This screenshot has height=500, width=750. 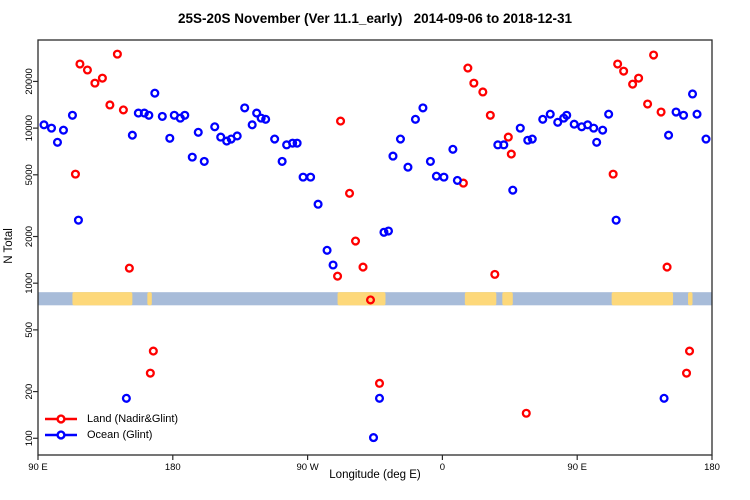 What do you see at coordinates (29, 236) in the screenshot?
I see `y-tick-label: 2000` at bounding box center [29, 236].